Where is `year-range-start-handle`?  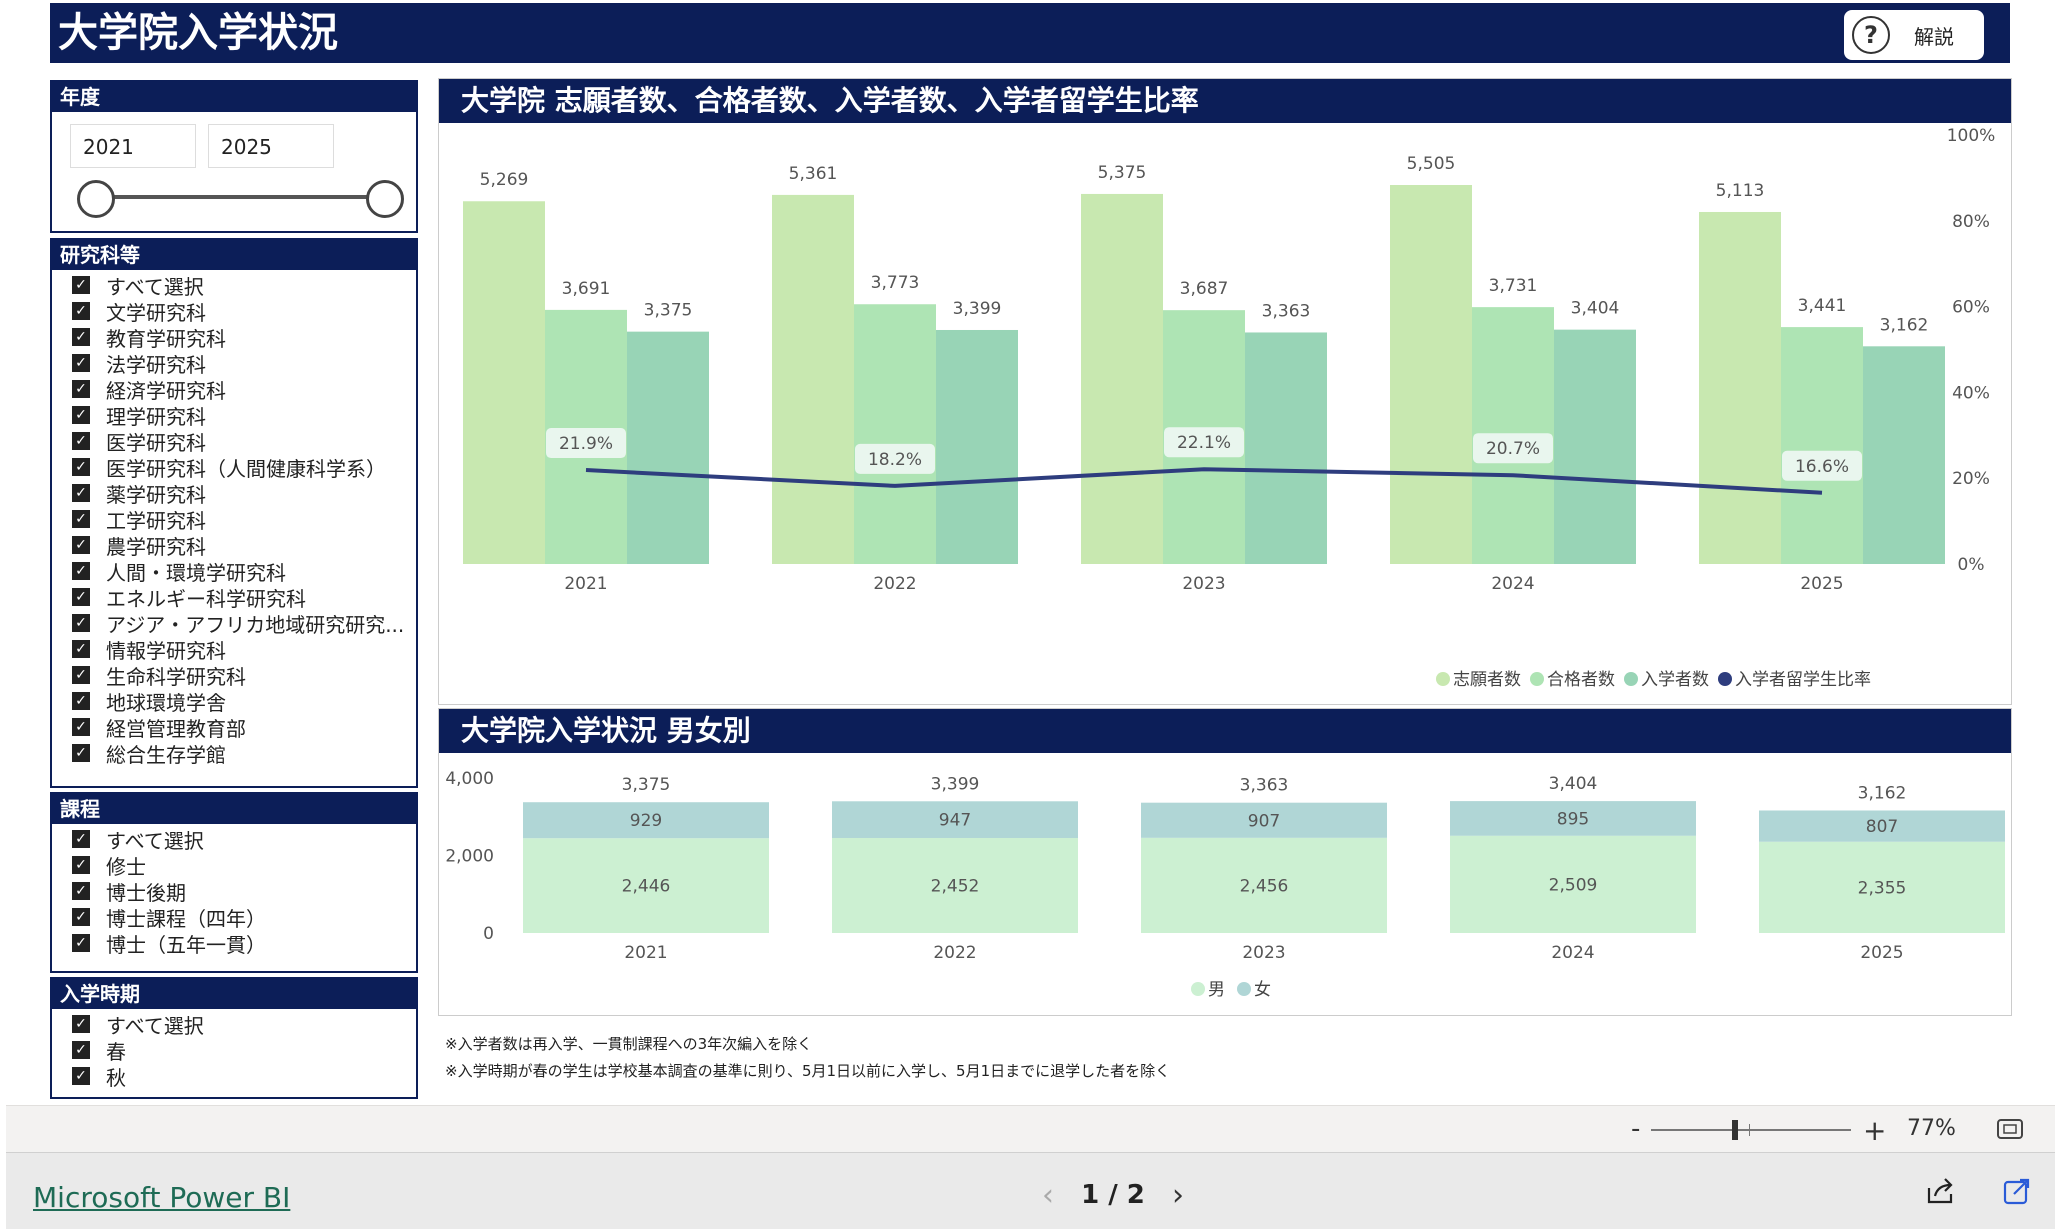 year-range-start-handle is located at coordinates (96, 199).